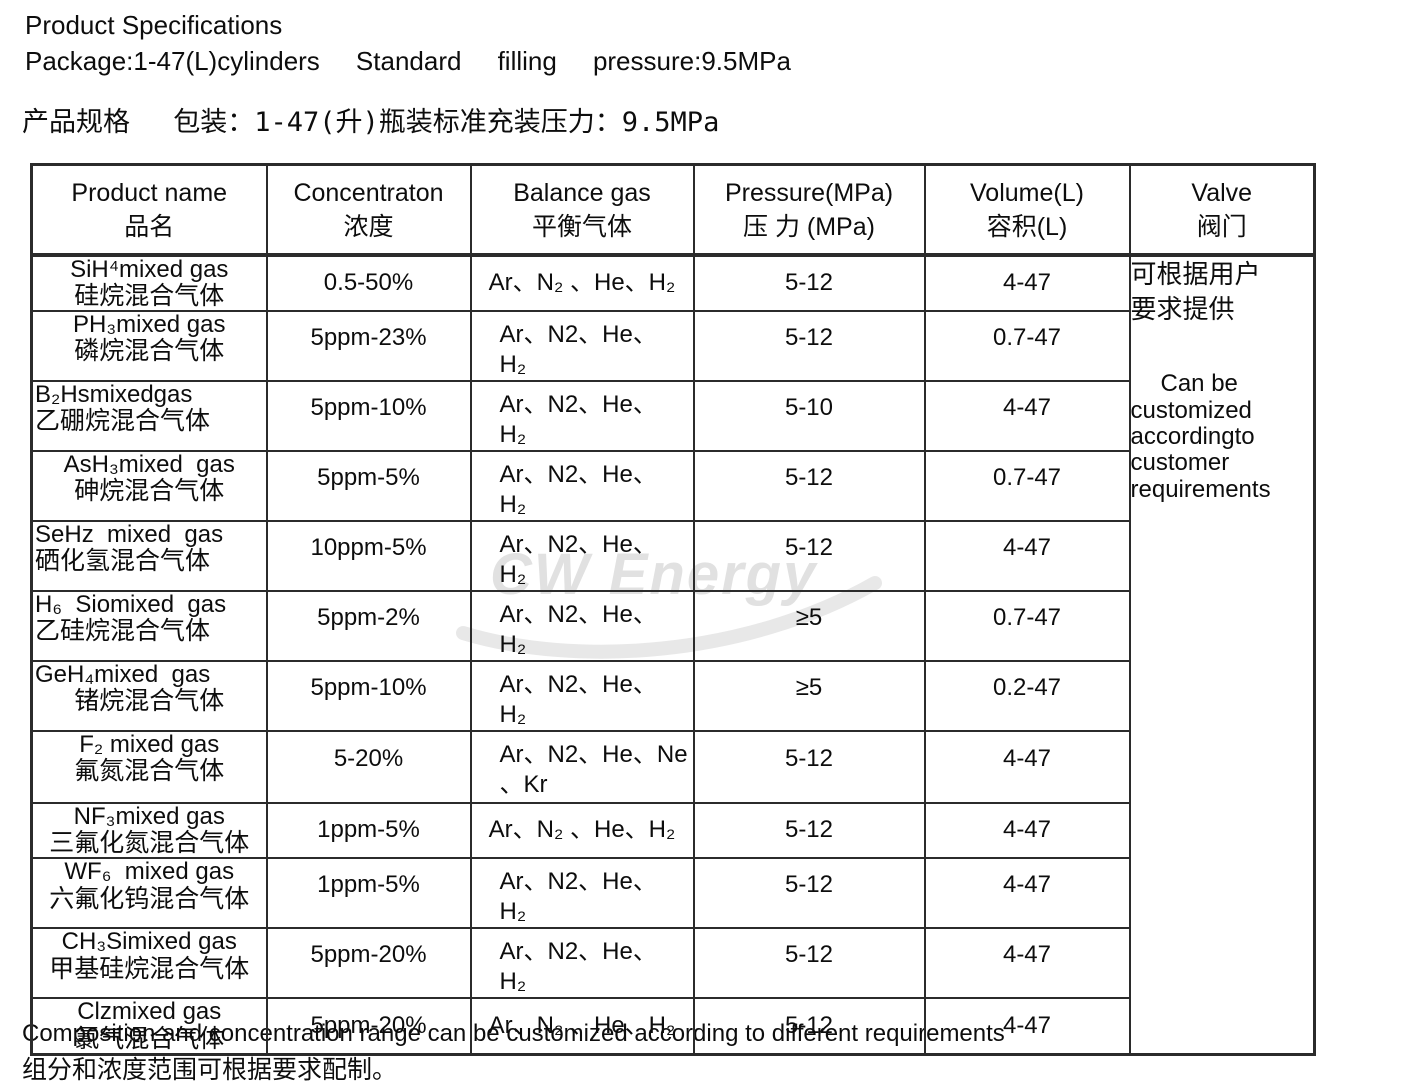 Image resolution: width=1419 pixels, height=1085 pixels. I want to click on product-name-en: AsH₃mixed gas, so click(149, 465).